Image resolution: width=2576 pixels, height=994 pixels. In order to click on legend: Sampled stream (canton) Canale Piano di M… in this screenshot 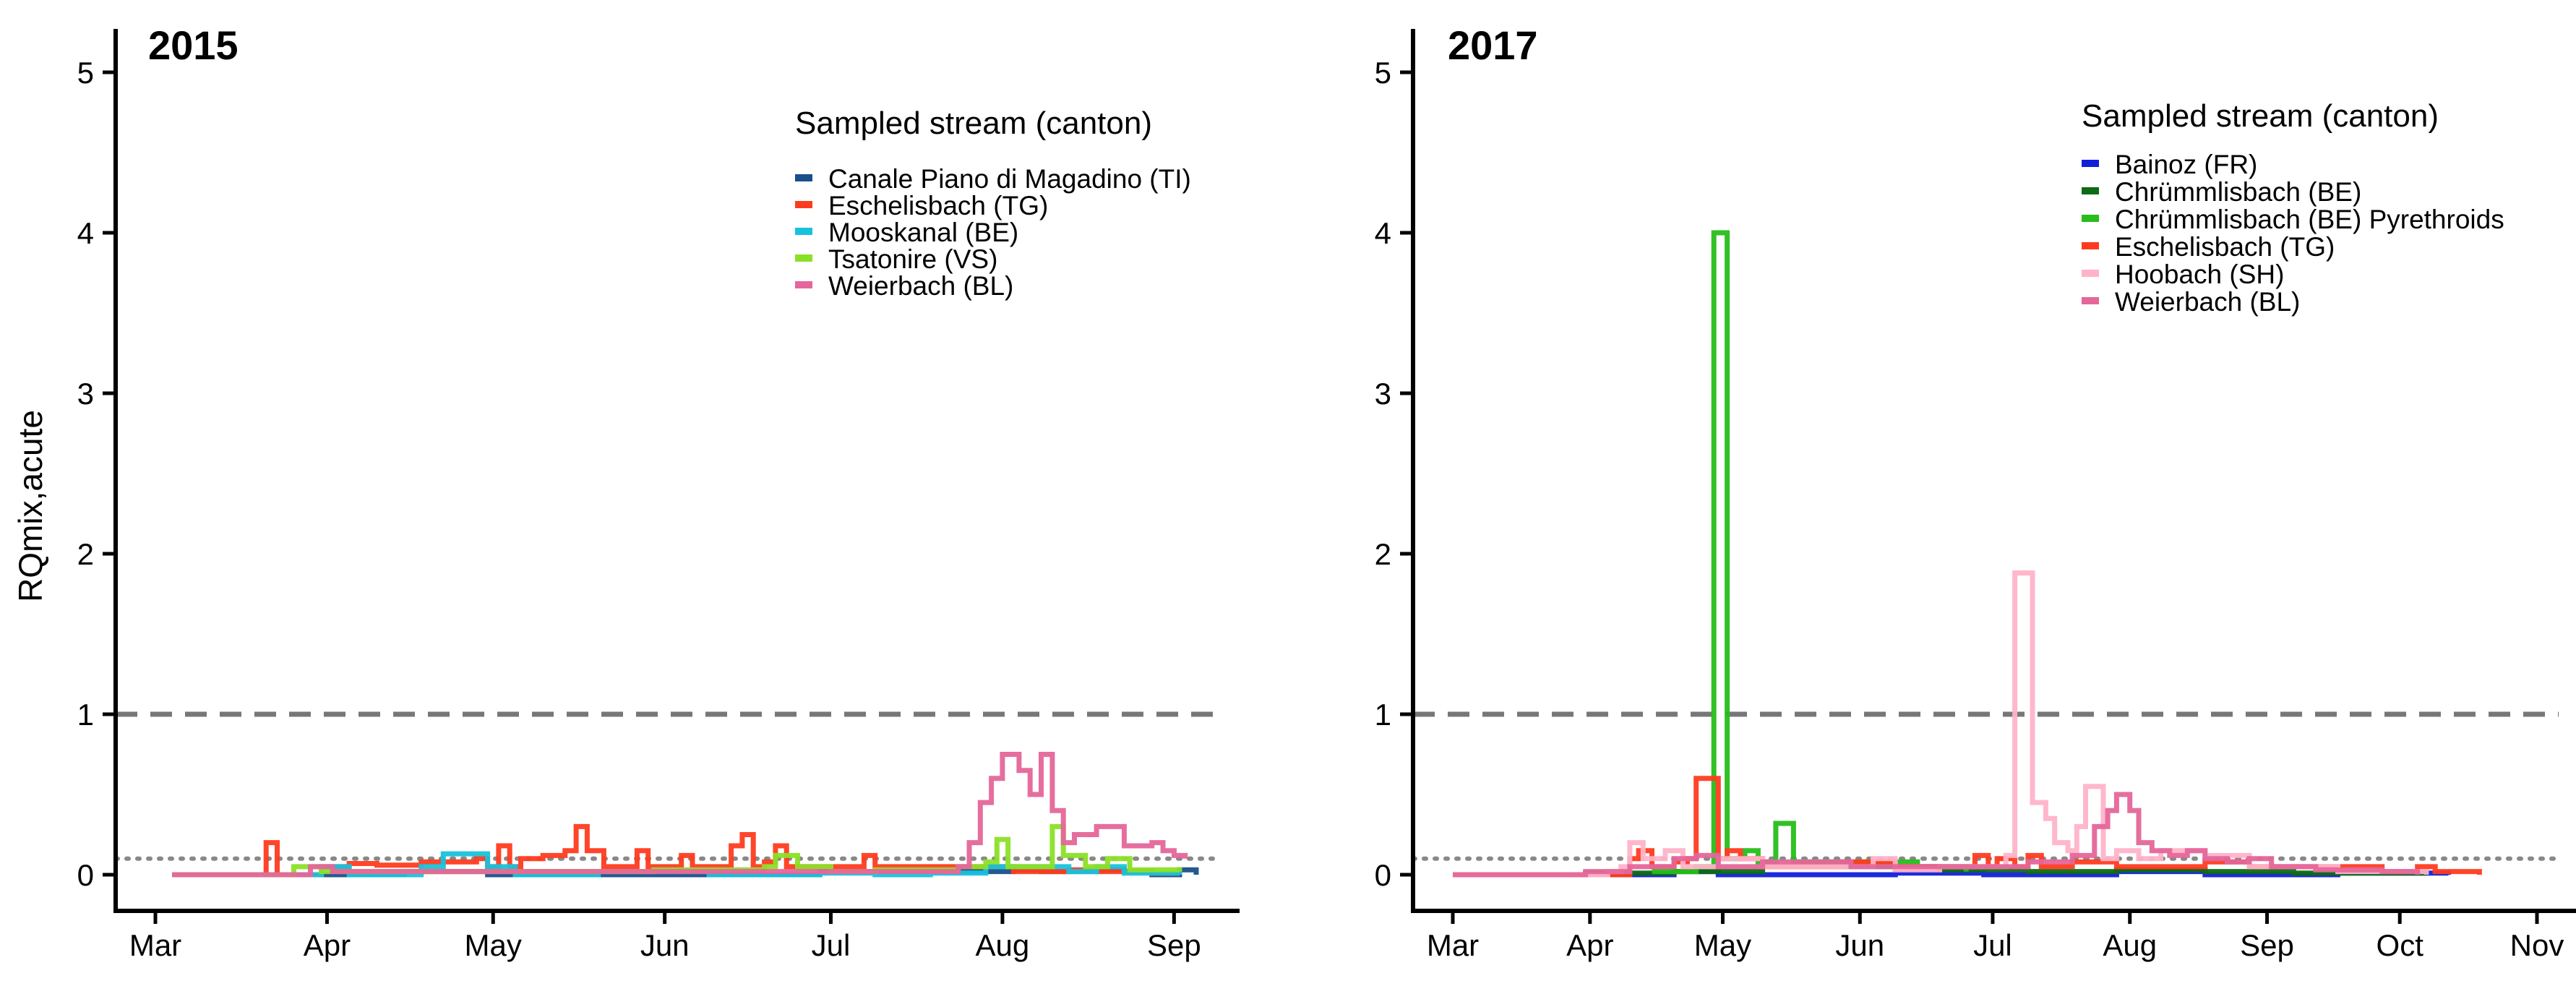, I will do `click(993, 203)`.